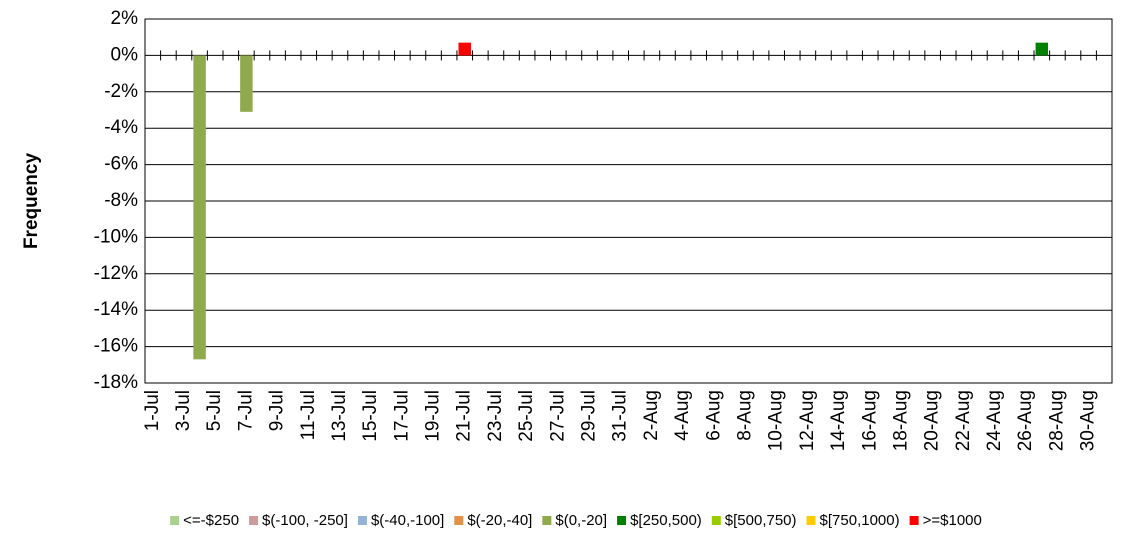  I want to click on y-tick-label: -8%, so click(121, 200).